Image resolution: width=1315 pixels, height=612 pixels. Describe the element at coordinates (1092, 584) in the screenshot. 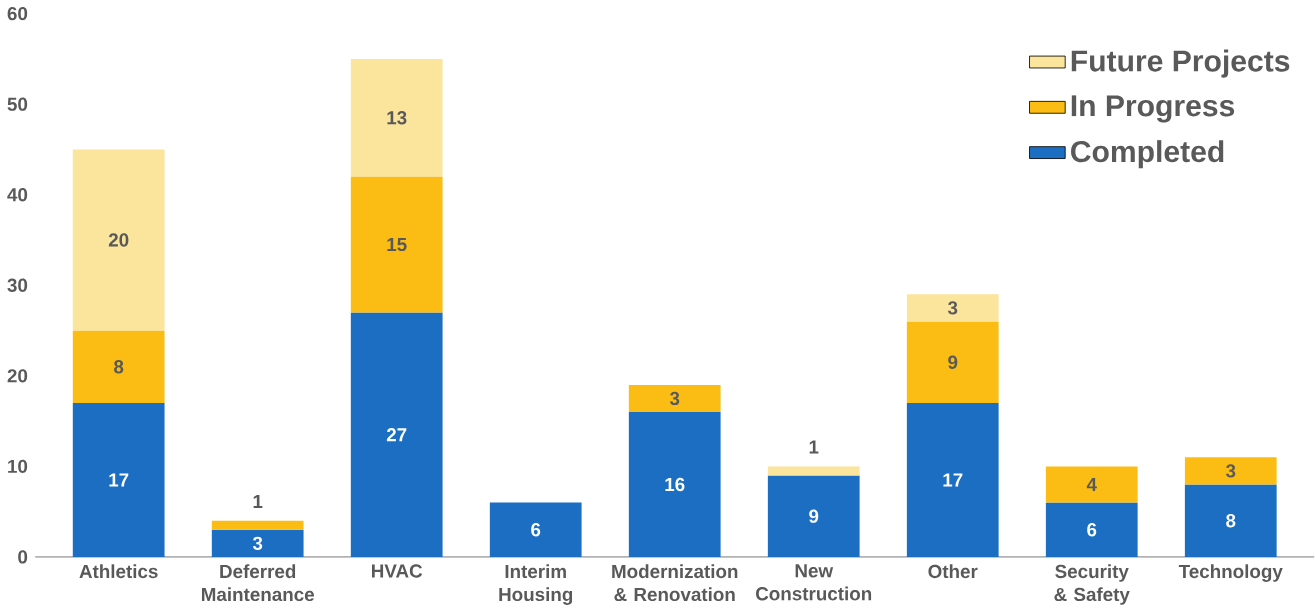

I see `x-tick-label: Security & Safety` at that location.